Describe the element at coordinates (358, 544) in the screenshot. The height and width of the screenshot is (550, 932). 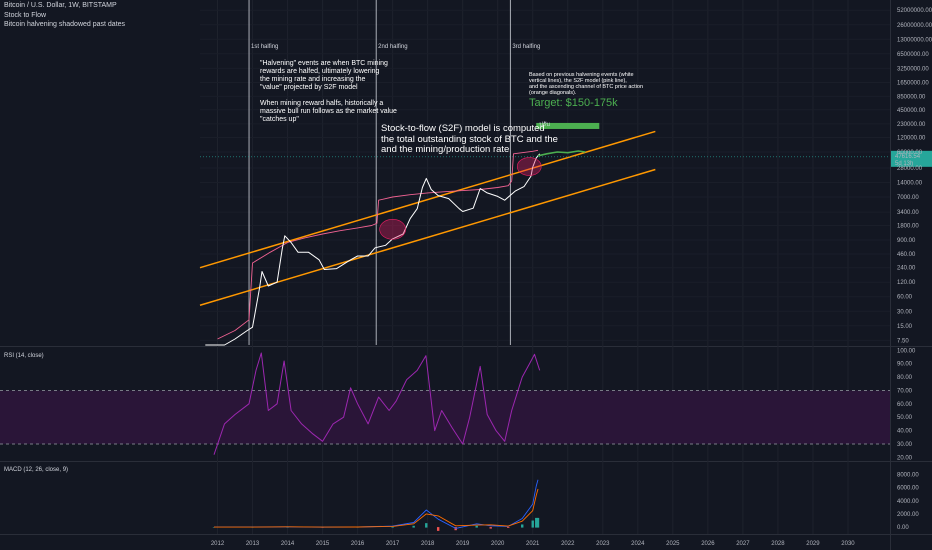
I see `x-tick-label-2016: 2016` at that location.